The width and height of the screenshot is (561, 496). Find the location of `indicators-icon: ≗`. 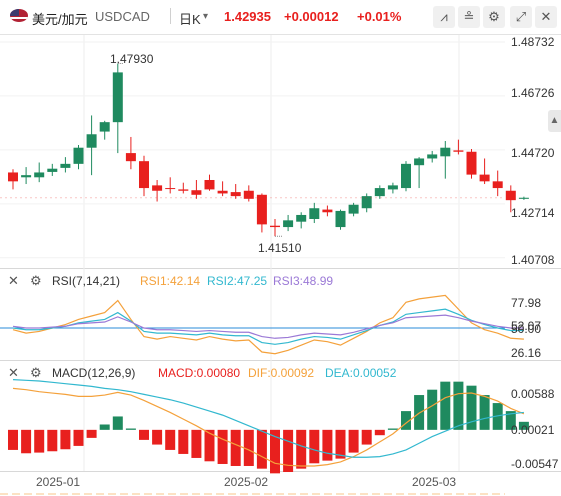

indicators-icon: ≗ is located at coordinates (469, 17).